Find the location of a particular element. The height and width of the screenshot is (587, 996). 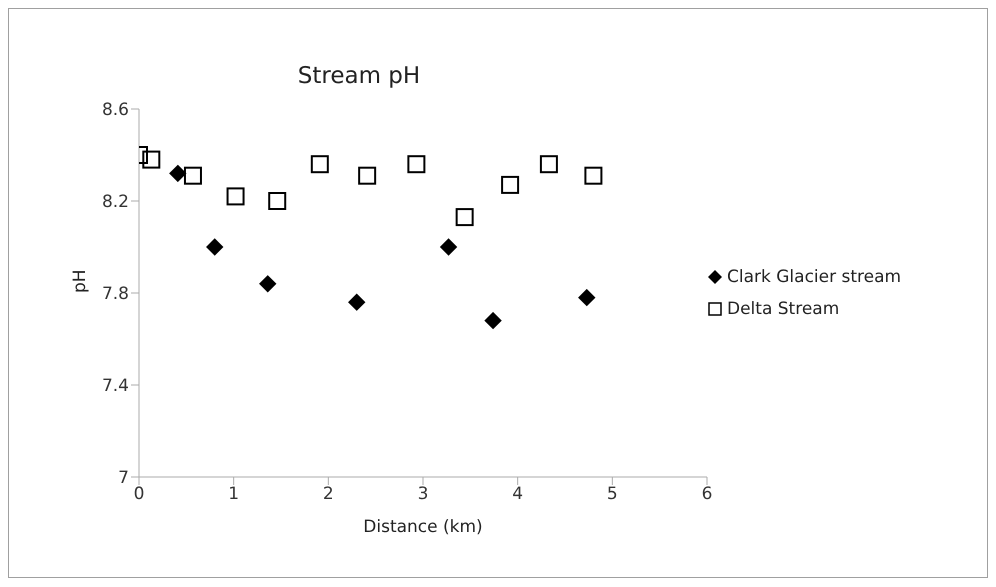

legend-label: Delta Stream is located at coordinates (783, 309).